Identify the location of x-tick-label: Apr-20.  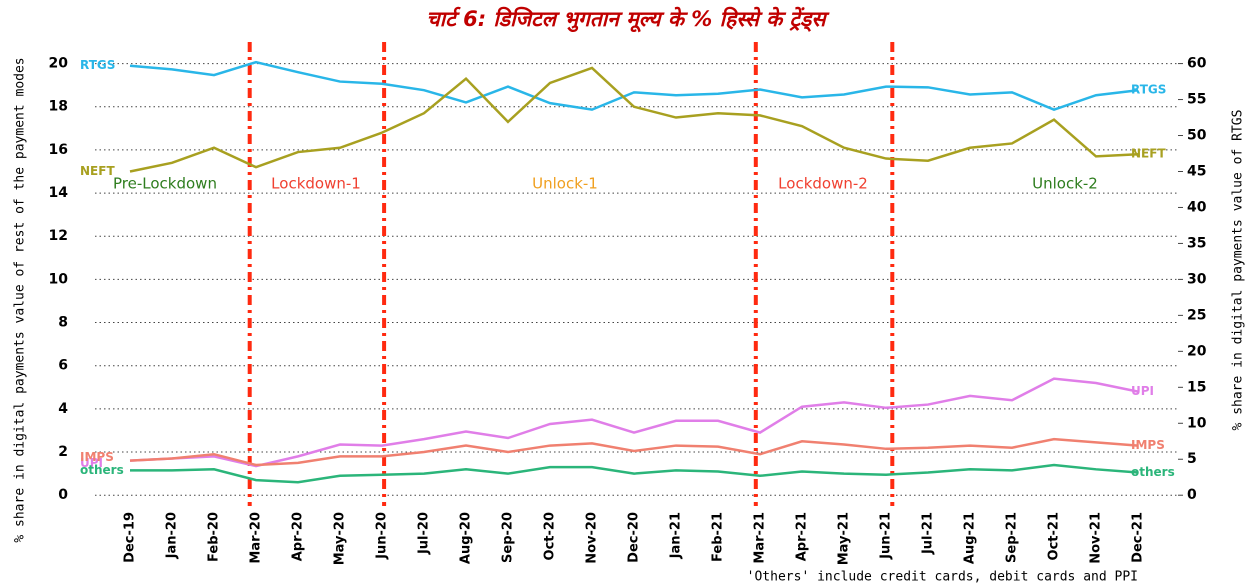
(298, 536).